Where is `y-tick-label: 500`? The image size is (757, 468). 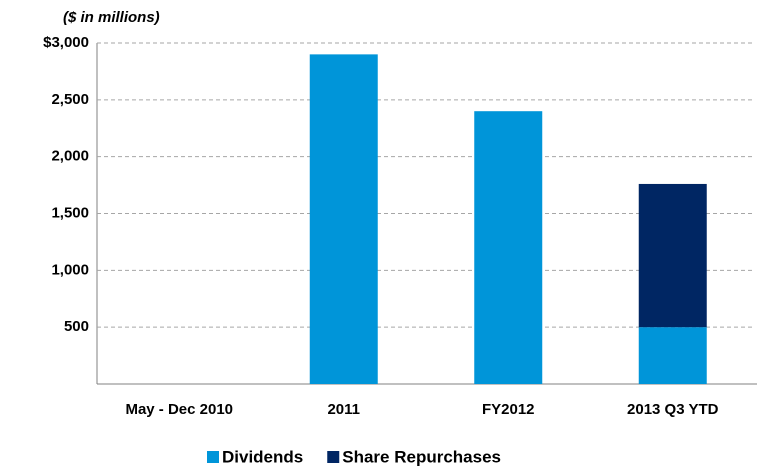
y-tick-label: 500 is located at coordinates (76, 326).